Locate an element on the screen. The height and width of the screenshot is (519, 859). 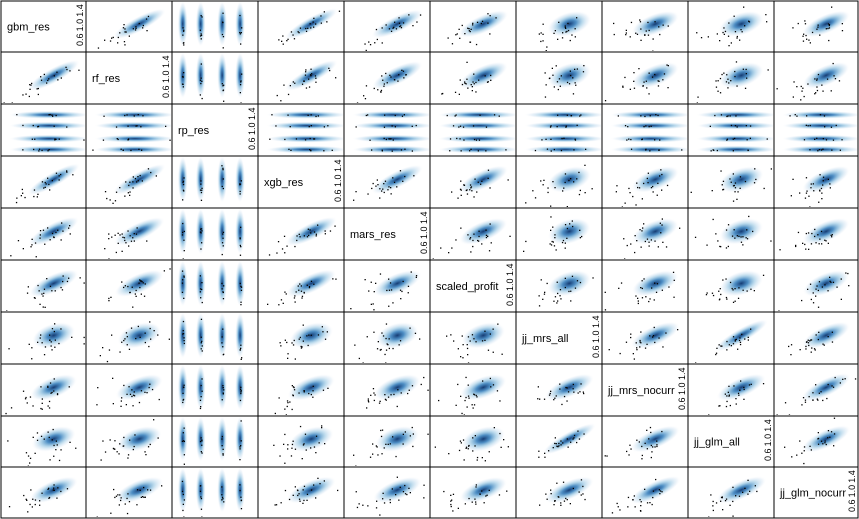
panel-rf_res-vs-jj_glm_nocurr is located at coordinates (816, 78).